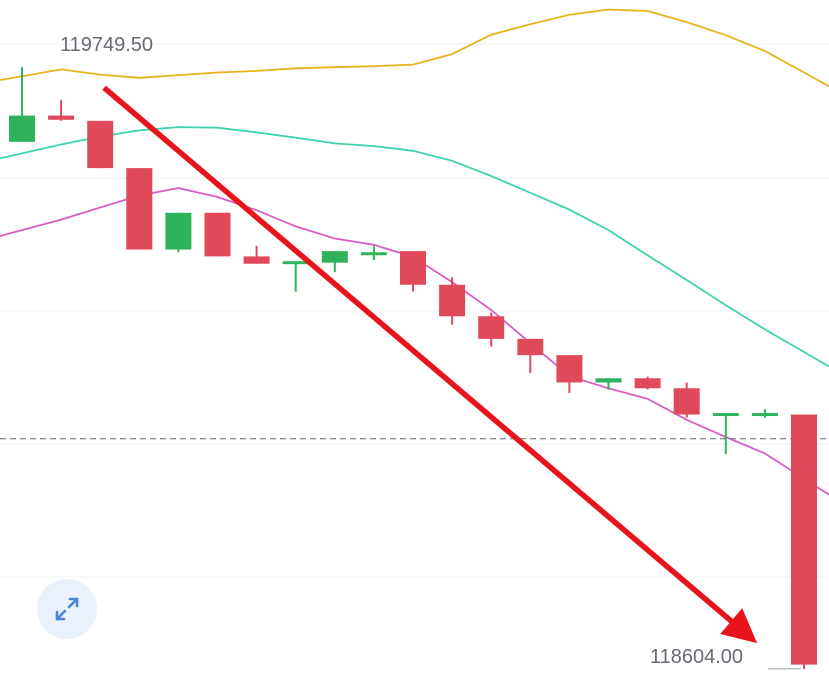 The image size is (829, 683). I want to click on expand-chart-button, so click(67, 609).